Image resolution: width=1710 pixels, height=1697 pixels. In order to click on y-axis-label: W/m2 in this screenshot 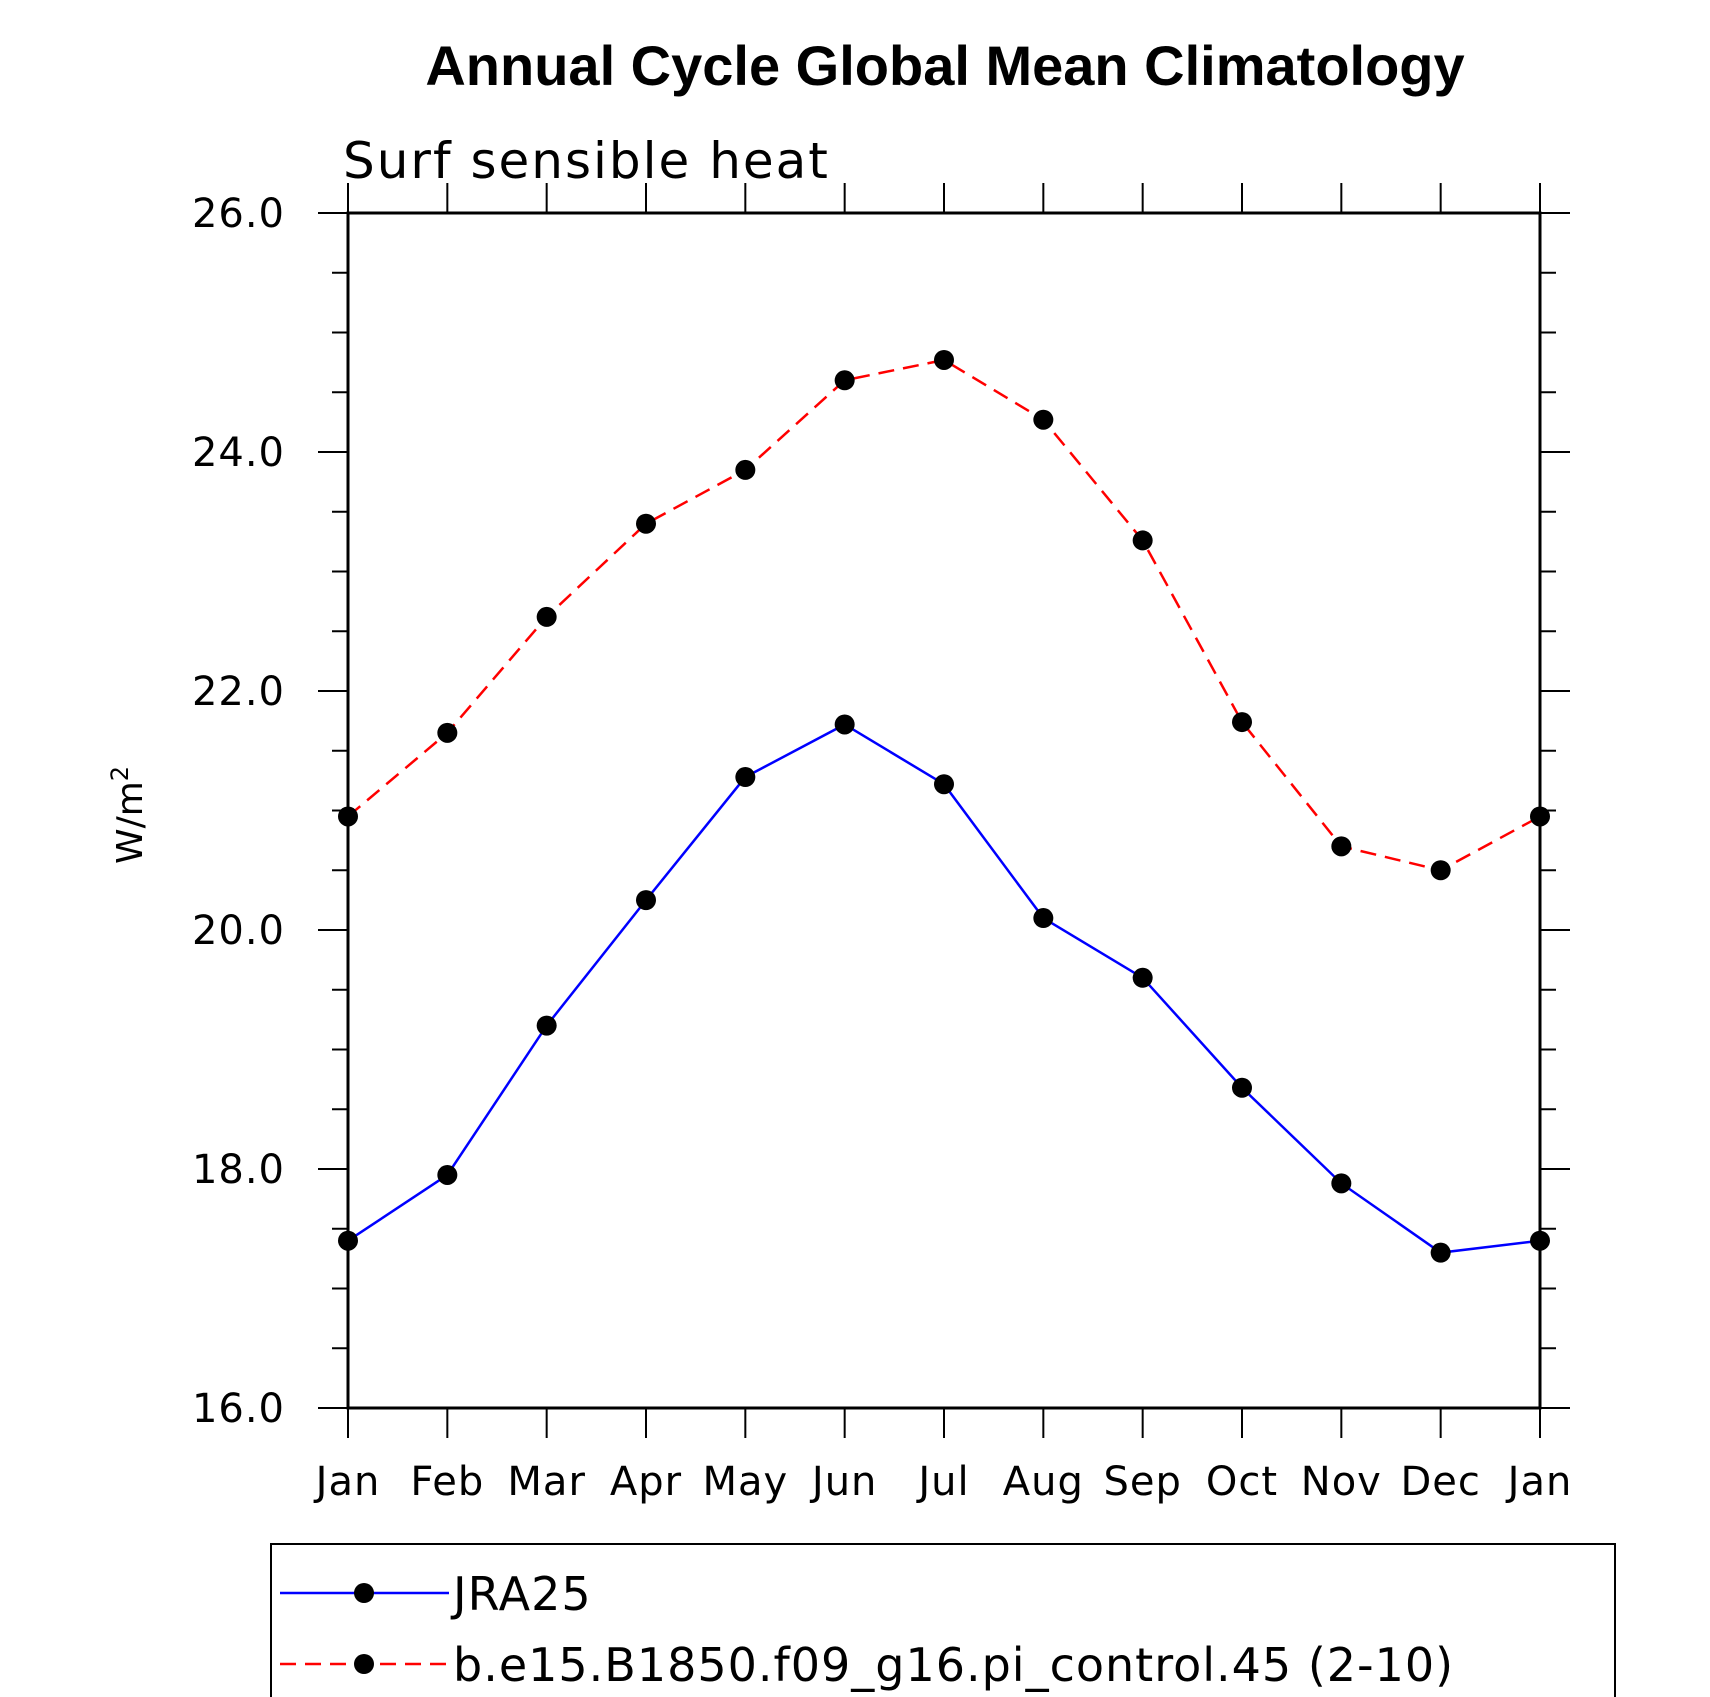, I will do `click(128, 815)`.